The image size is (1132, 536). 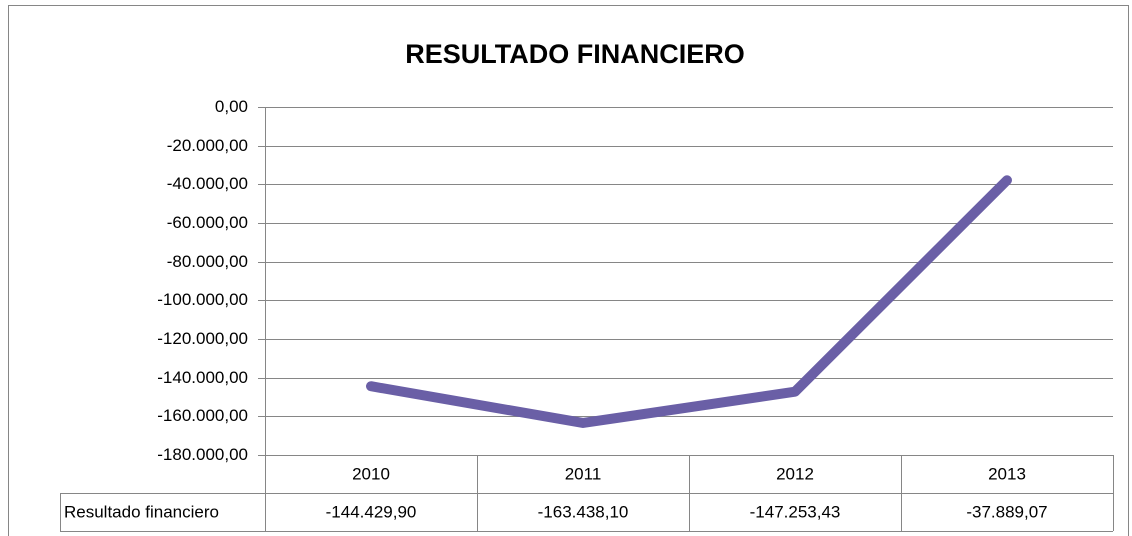 I want to click on data-table-value: -37.889,07, so click(x=1006, y=511).